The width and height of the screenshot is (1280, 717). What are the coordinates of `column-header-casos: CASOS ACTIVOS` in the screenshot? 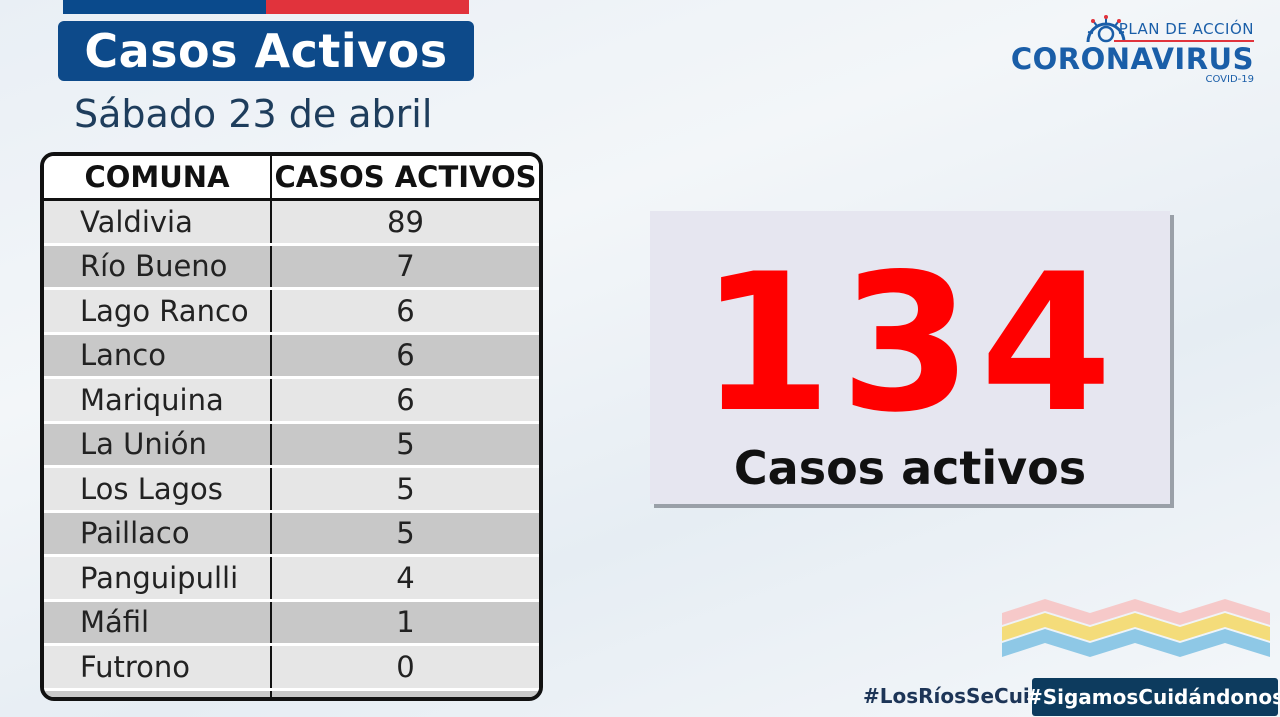 It's located at (405, 178).